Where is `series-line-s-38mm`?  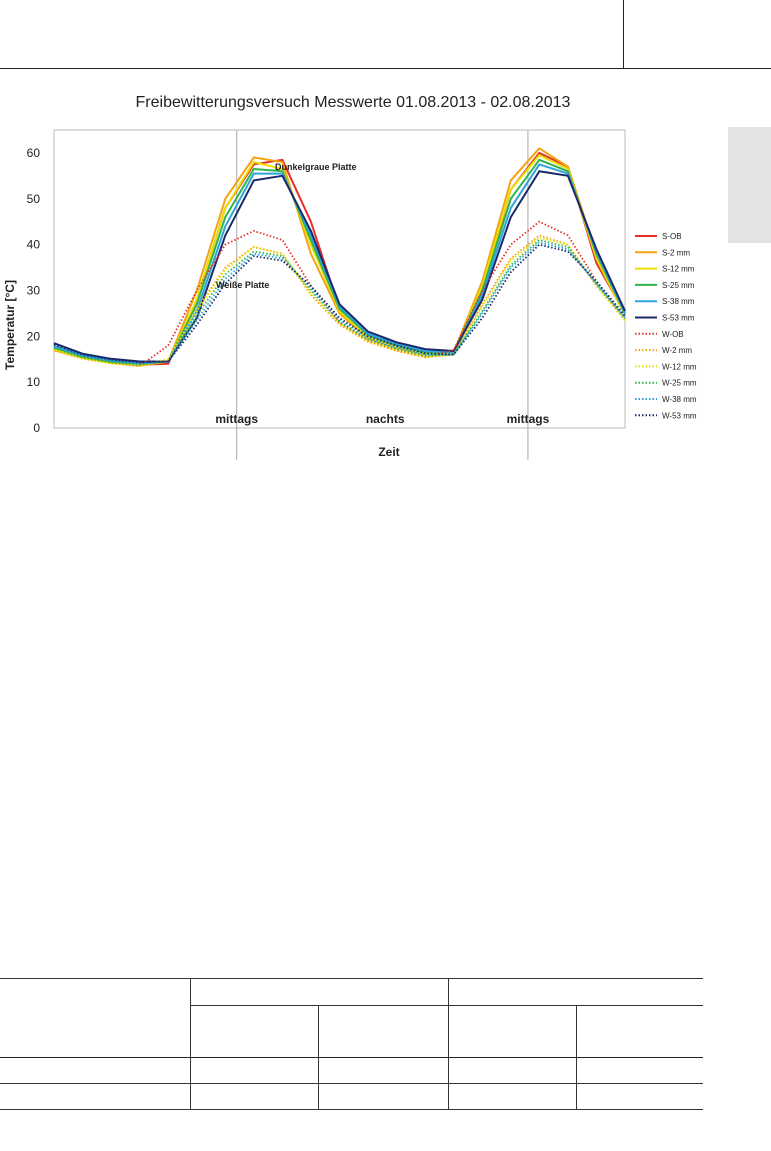 series-line-s-38mm is located at coordinates (339, 263).